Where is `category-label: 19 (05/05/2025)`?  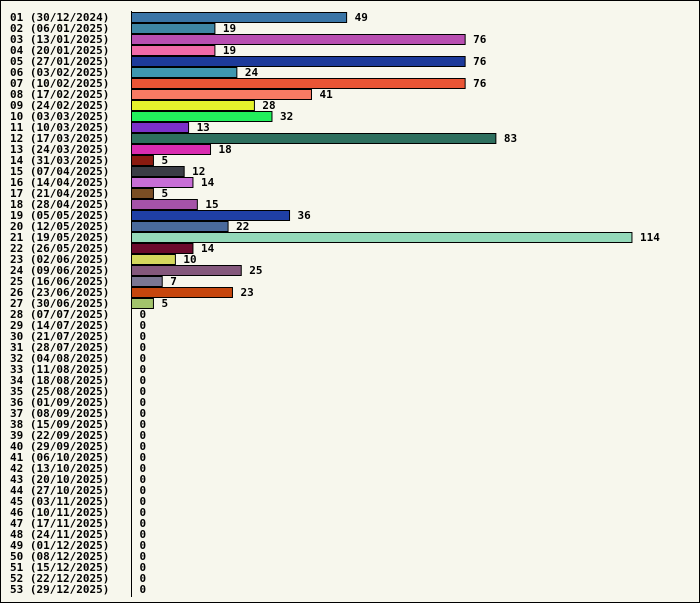
category-label: 19 (05/05/2025) is located at coordinates (59, 215).